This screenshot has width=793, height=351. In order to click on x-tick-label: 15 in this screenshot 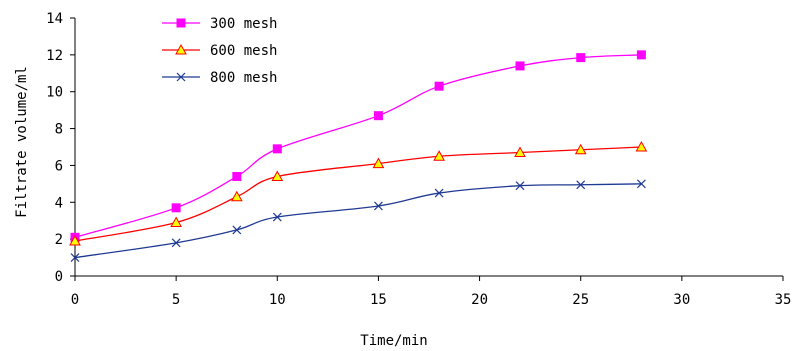, I will do `click(378, 300)`.